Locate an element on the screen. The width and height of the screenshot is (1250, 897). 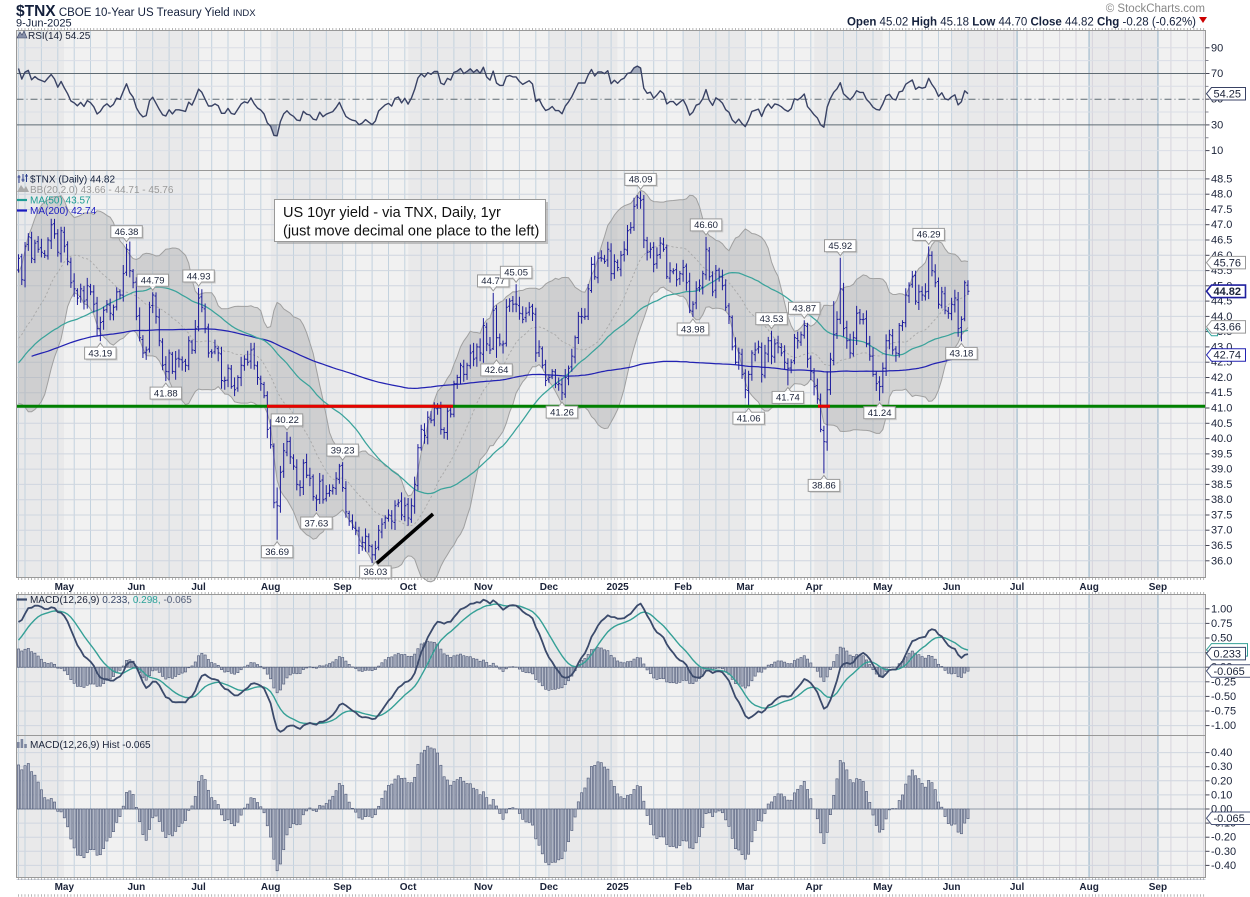
svg-text: 0.30 is located at coordinates (1221, 767).